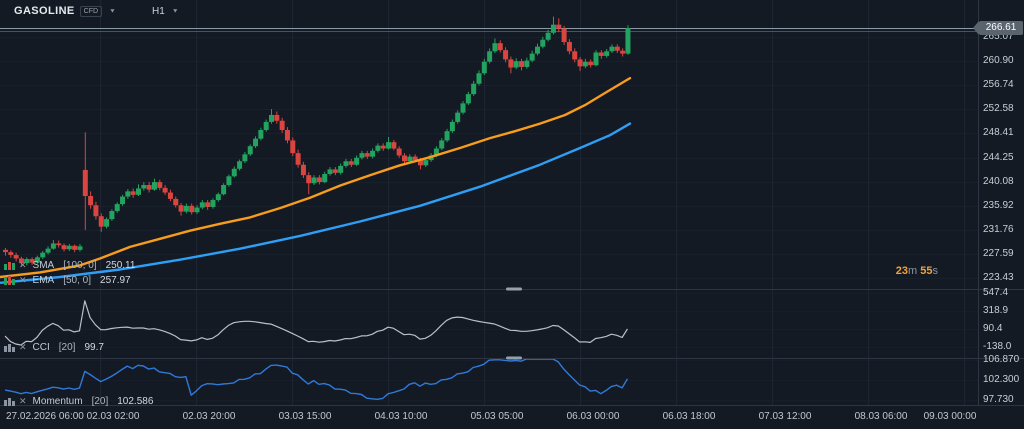 The width and height of the screenshot is (1024, 429). What do you see at coordinates (689, 416) in the screenshot?
I see `time-axis-label: 06.03 18:00` at bounding box center [689, 416].